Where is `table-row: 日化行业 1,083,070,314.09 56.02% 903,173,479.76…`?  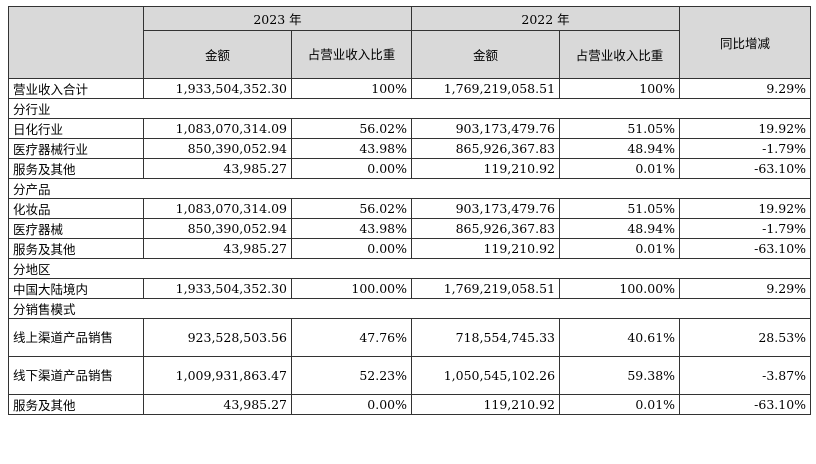 table-row: 日化行业 1,083,070,314.09 56.02% 903,173,479.76… is located at coordinates (410, 128).